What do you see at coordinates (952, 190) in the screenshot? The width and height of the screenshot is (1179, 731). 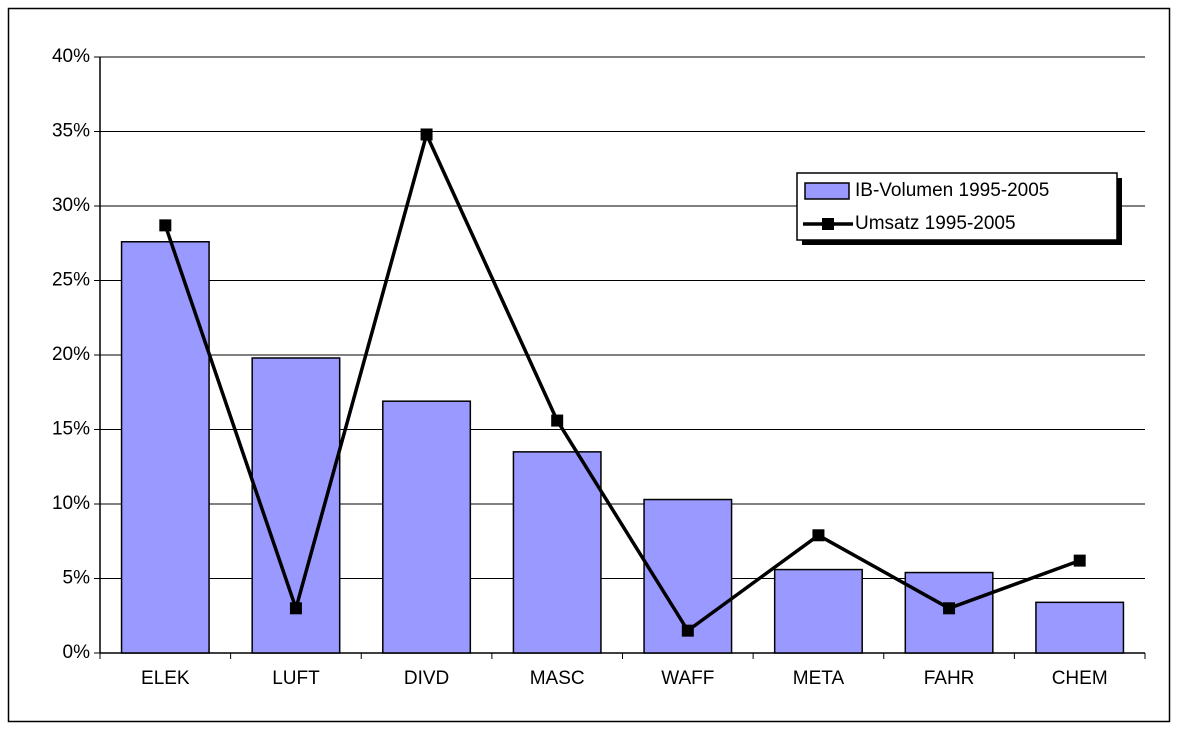 I see `legend-label: IB-Volumen 1995-2005` at bounding box center [952, 190].